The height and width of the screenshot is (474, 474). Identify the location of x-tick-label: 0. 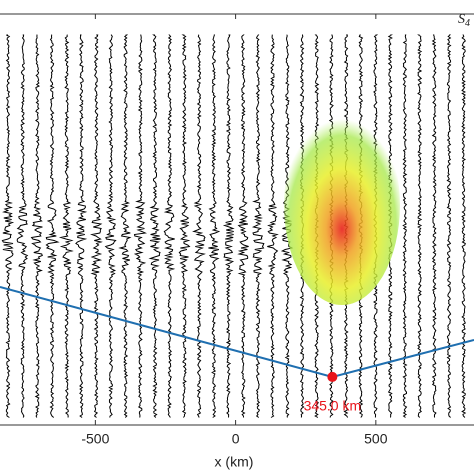
(236, 439).